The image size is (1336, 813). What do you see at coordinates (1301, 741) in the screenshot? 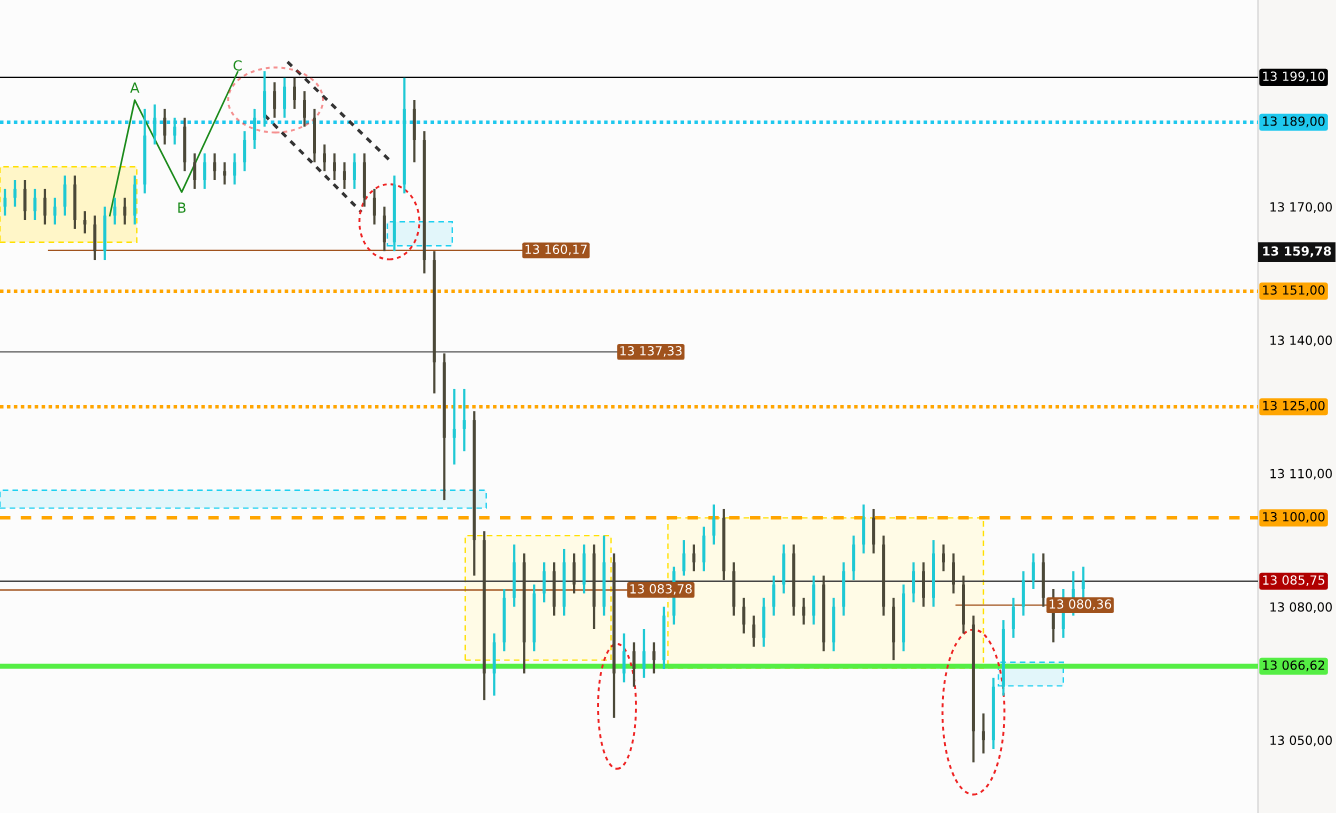
I see `y-tick-label: 13 050,00` at bounding box center [1301, 741].